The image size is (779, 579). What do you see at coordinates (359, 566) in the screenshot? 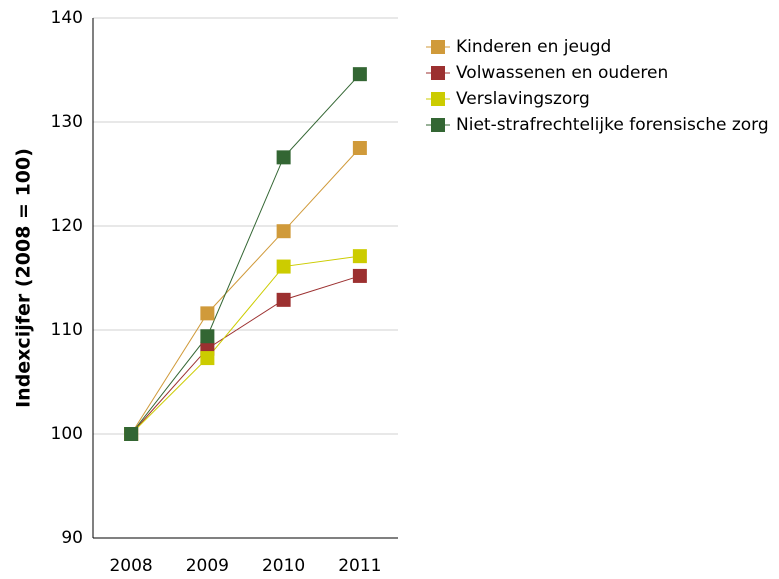
I see `x-tick-label: 2011` at bounding box center [359, 566].